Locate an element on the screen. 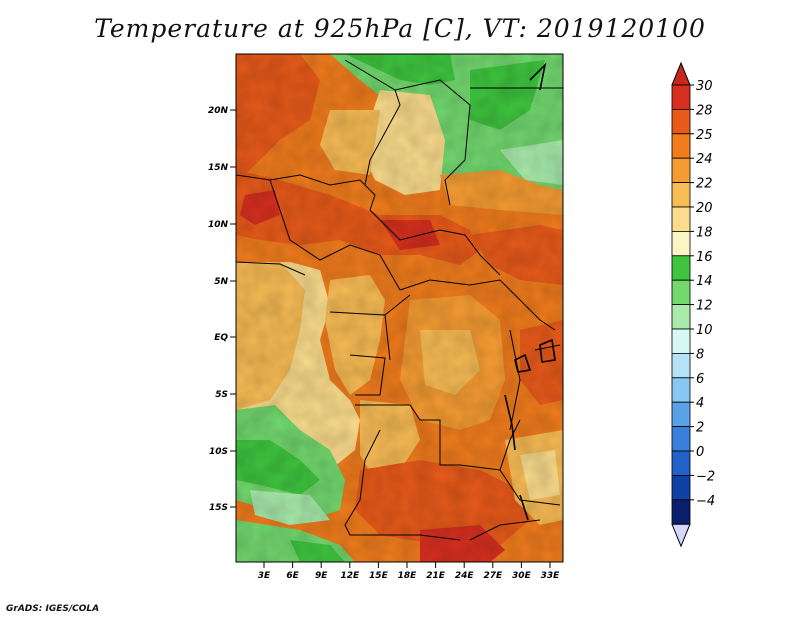 The height and width of the screenshot is (618, 800). lon-label: 3E is located at coordinates (264, 576).